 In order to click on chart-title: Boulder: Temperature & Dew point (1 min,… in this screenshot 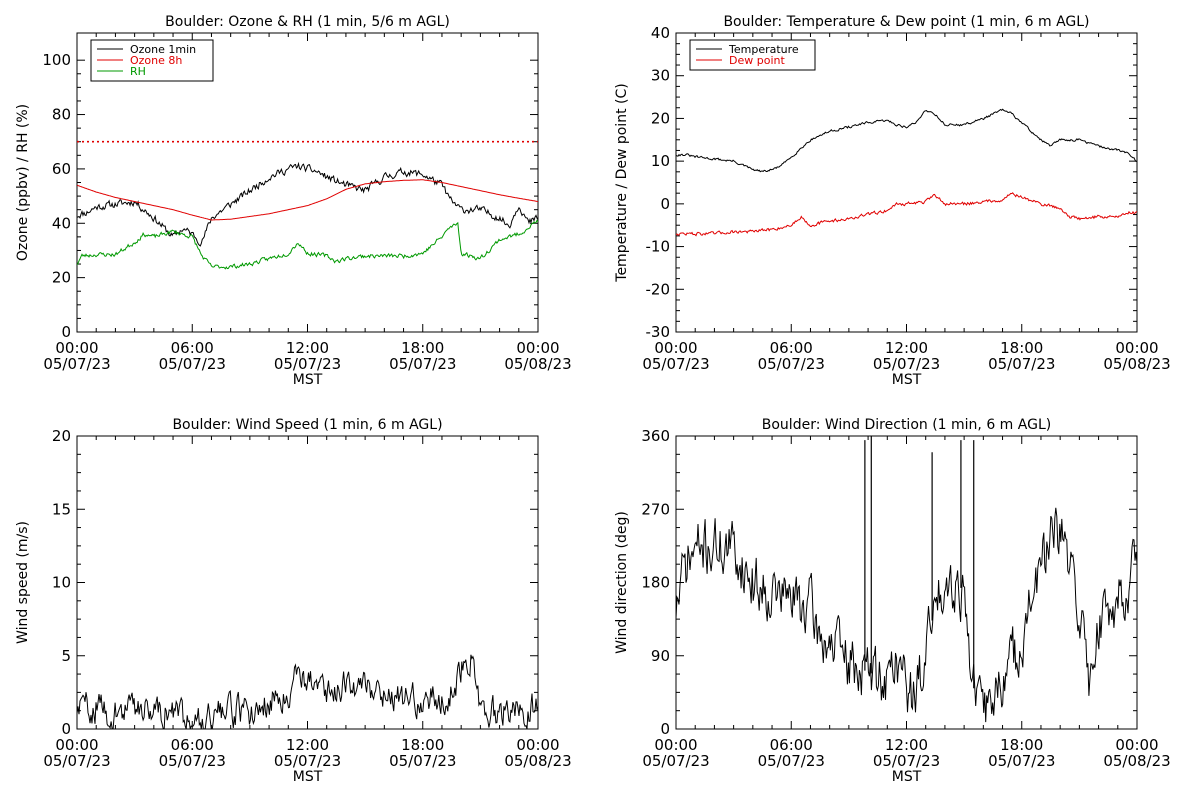, I will do `click(906, 22)`.